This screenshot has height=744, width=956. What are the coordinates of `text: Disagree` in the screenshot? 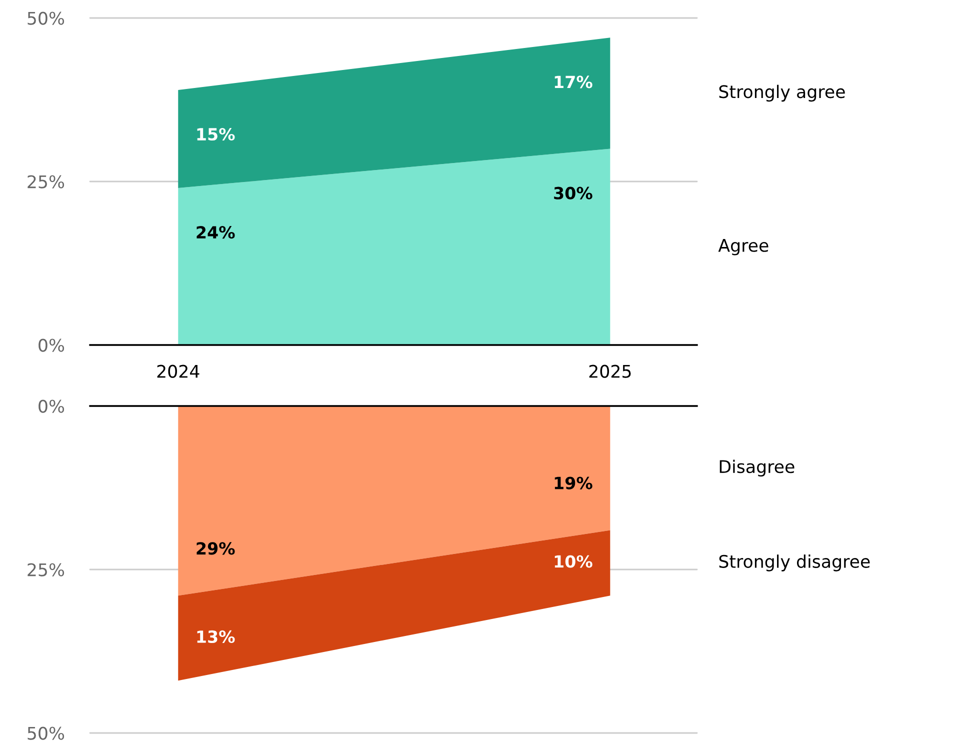 It's located at (757, 468).